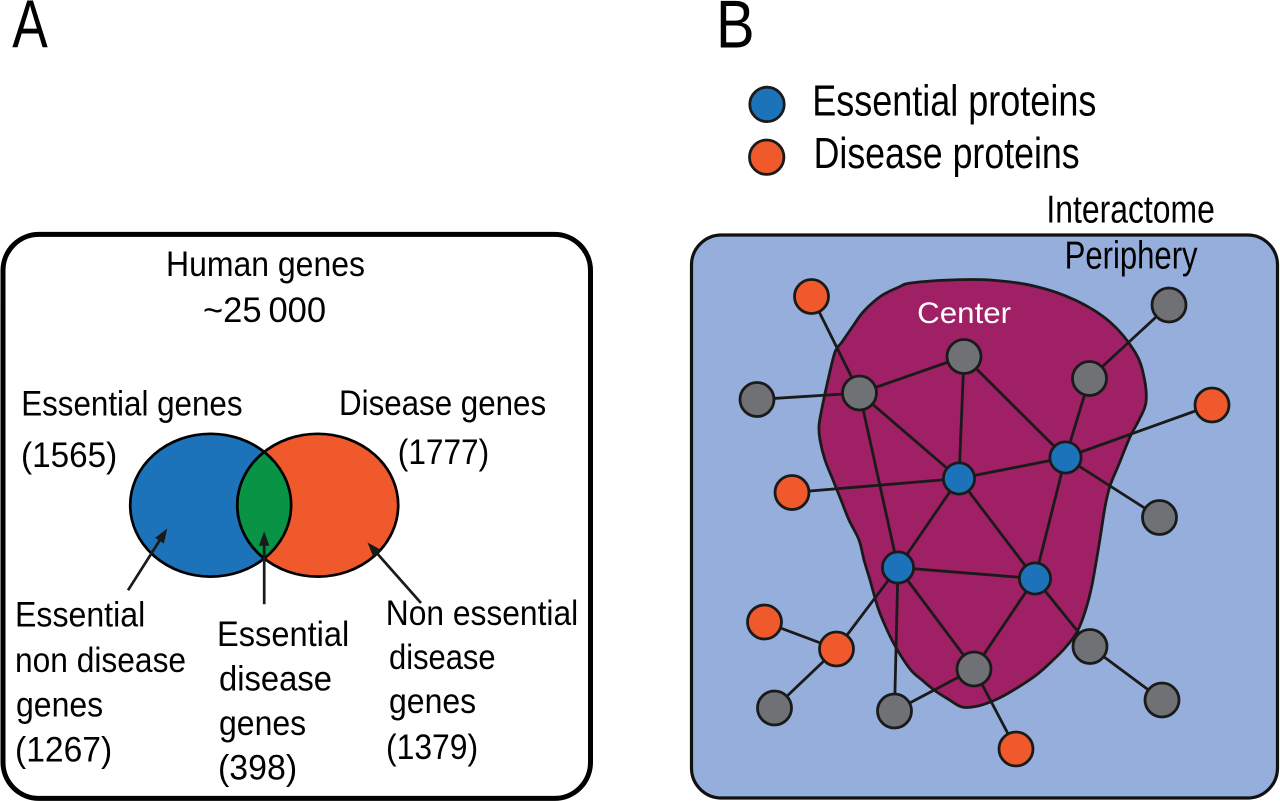  I want to click on svg-text: (1379), so click(432, 747).